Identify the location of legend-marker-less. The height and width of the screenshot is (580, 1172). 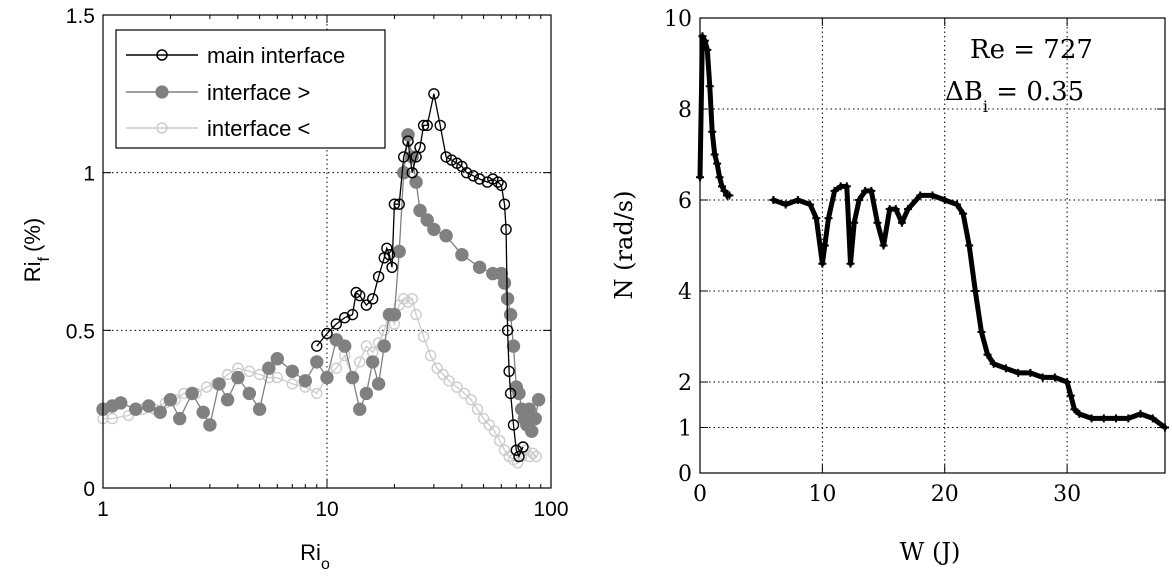
(162, 128).